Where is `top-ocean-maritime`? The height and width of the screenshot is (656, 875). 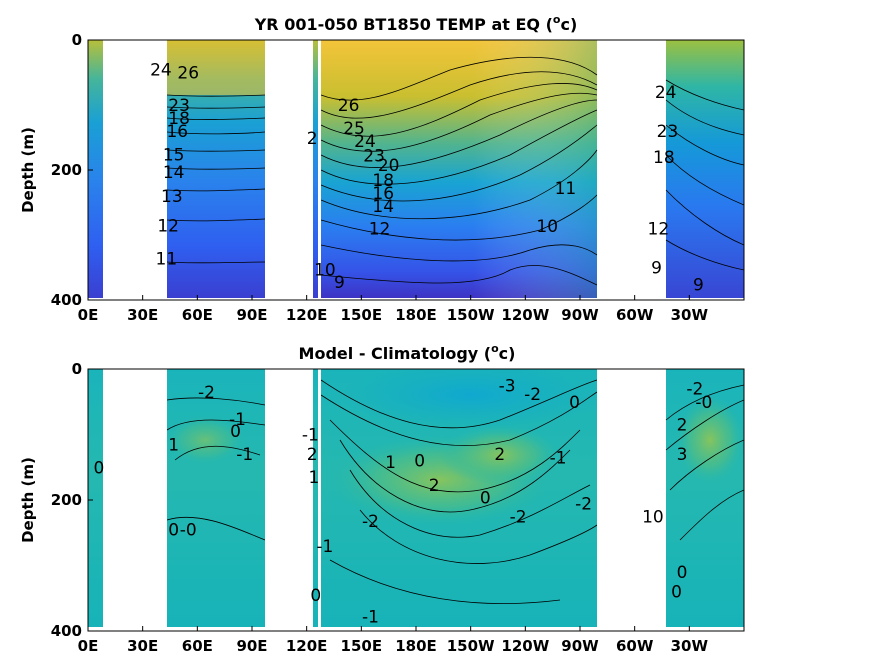
top-ocean-maritime is located at coordinates (315, 169).